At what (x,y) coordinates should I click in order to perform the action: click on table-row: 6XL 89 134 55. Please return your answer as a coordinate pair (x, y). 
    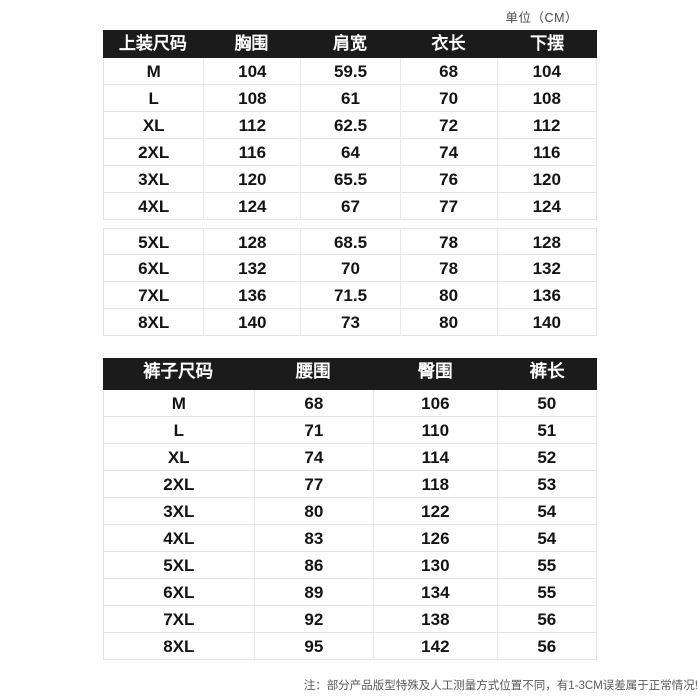
    Looking at the image, I should click on (350, 592).